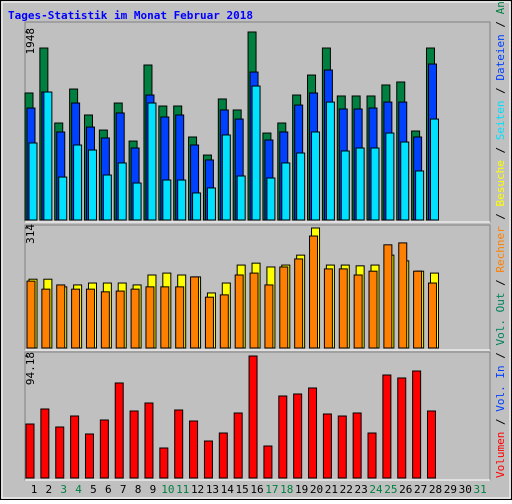 Image resolution: width=512 pixels, height=504 pixels. I want to click on x-tick-label: 2, so click(49, 489).